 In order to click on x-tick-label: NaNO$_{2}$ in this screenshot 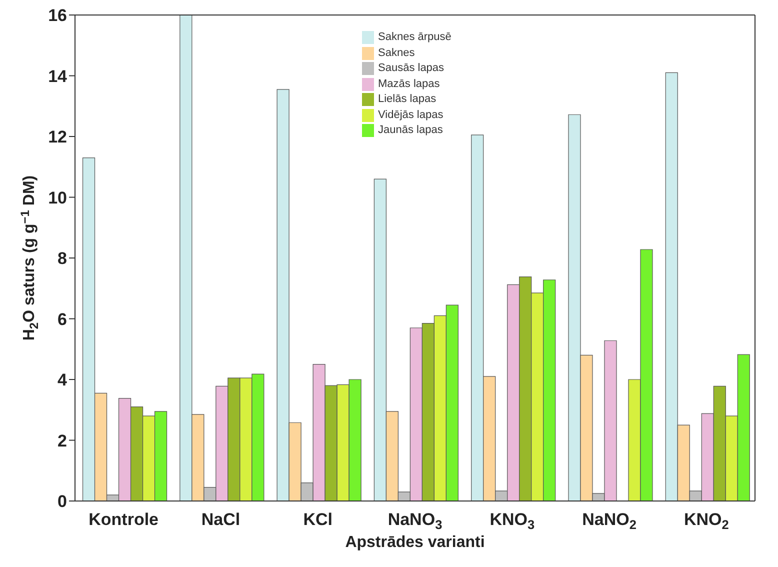, I will do `click(609, 521)`.